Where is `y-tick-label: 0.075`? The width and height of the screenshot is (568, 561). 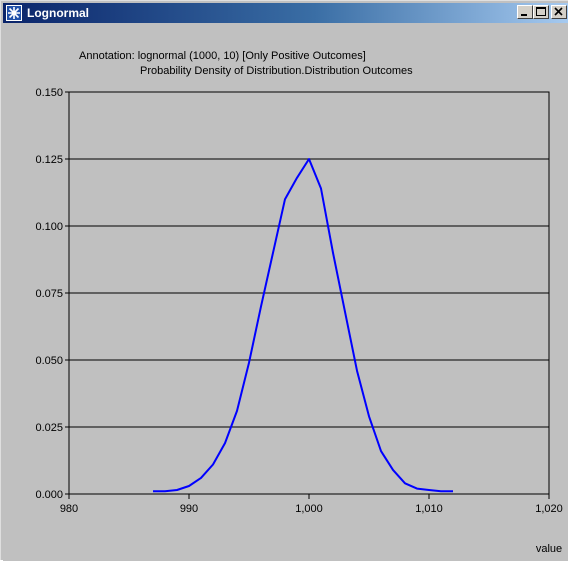 y-tick-label: 0.075 is located at coordinates (49, 294).